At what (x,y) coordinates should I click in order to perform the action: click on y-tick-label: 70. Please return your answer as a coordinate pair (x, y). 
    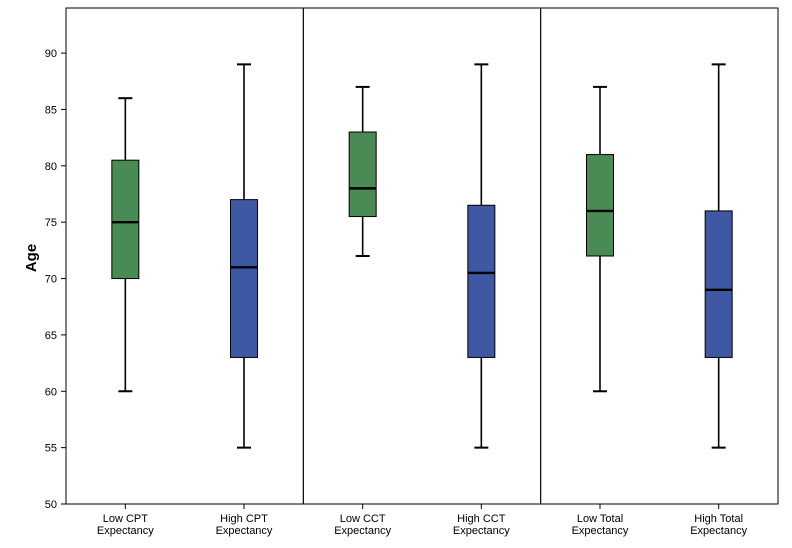
    Looking at the image, I should click on (51, 280).